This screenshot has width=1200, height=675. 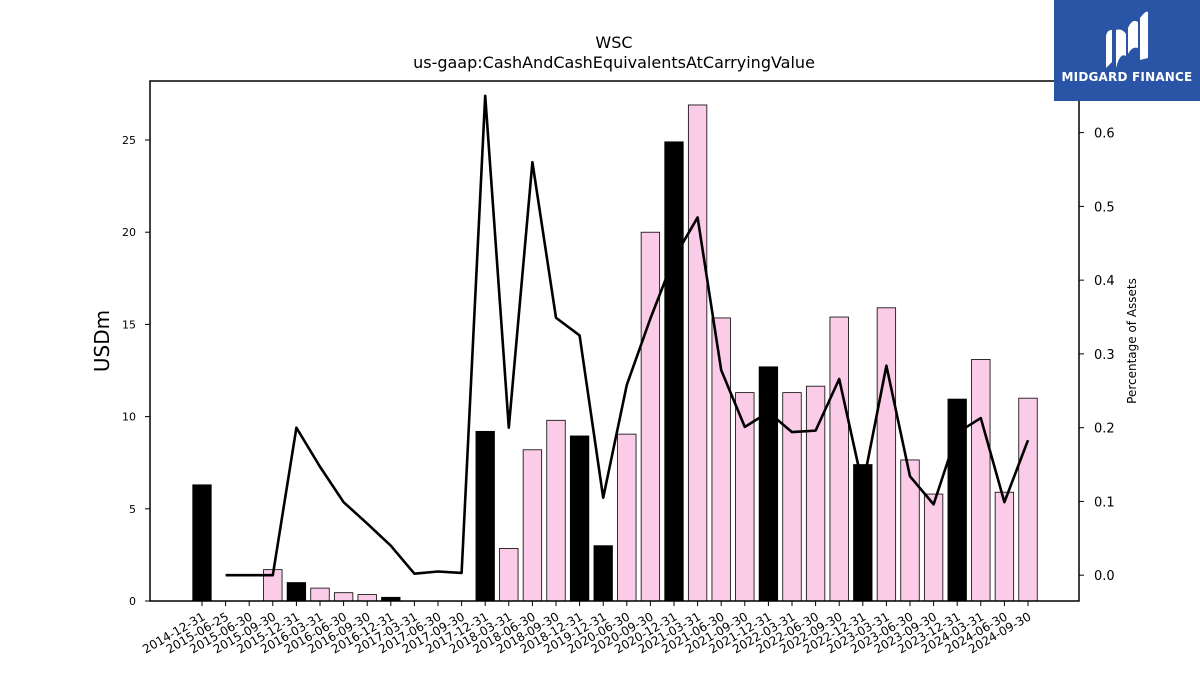 What do you see at coordinates (129, 140) in the screenshot?
I see `y-tick-label: 25` at bounding box center [129, 140].